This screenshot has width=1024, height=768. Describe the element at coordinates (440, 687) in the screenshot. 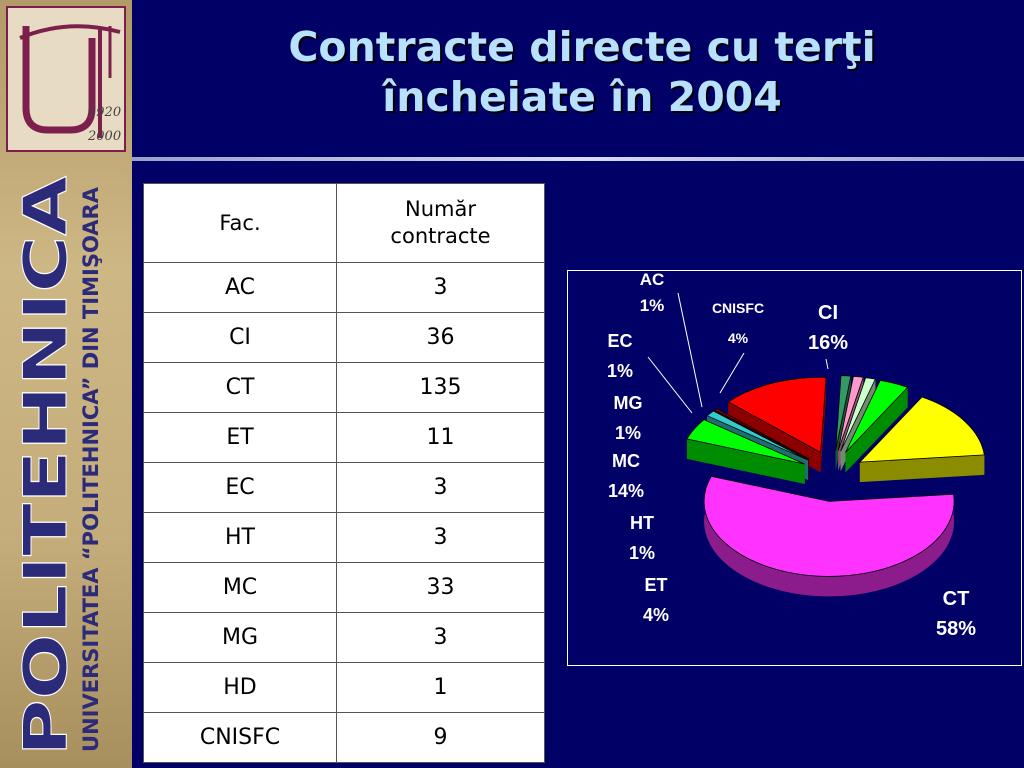

I see `cell-contracts: 1` at that location.